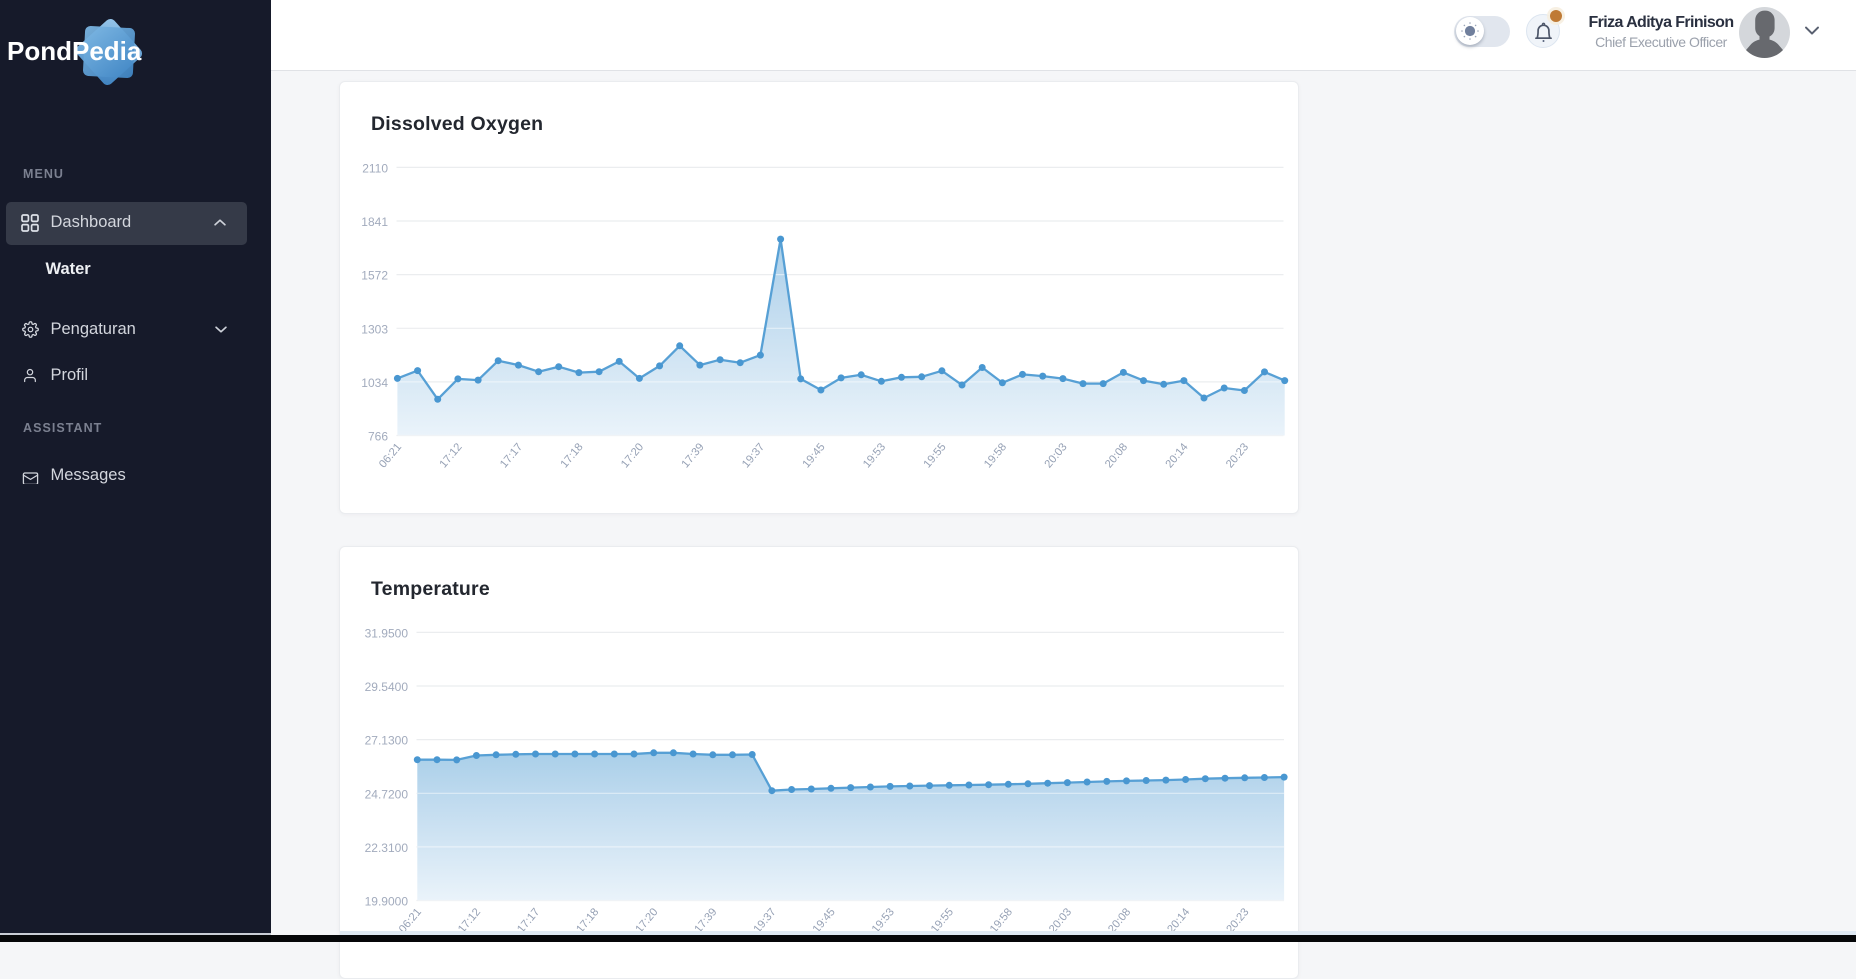 The height and width of the screenshot is (979, 1856). Describe the element at coordinates (378, 437) in the screenshot. I see `svg-text: 766` at that location.